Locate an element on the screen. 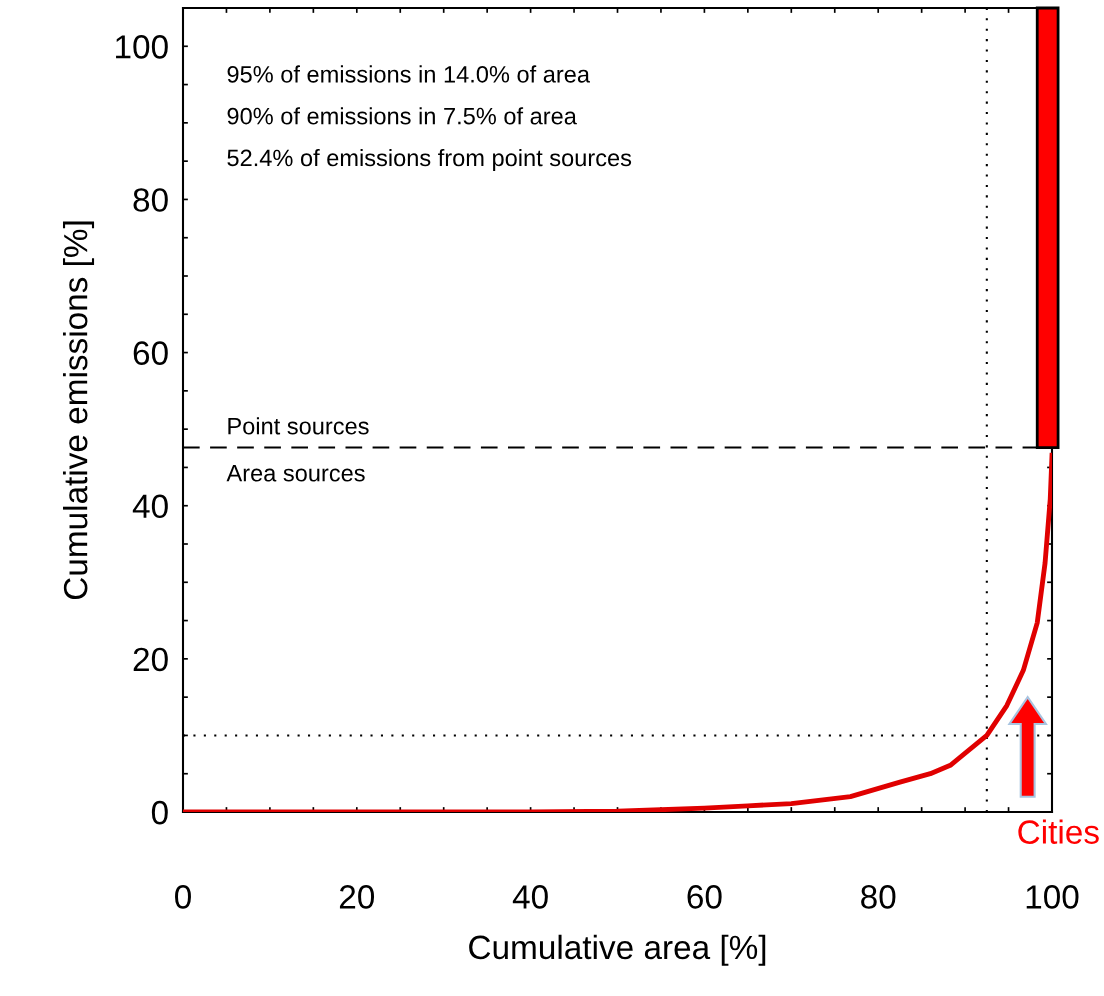 The width and height of the screenshot is (1104, 996). y-tick-label: 0 is located at coordinates (159, 812).